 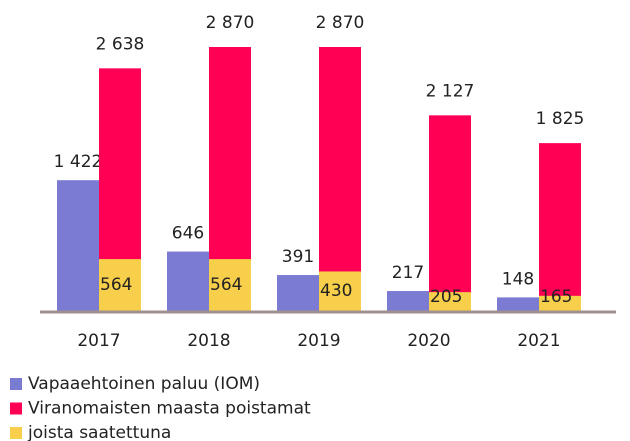 What do you see at coordinates (560, 119) in the screenshot?
I see `data-label: 1 825` at bounding box center [560, 119].